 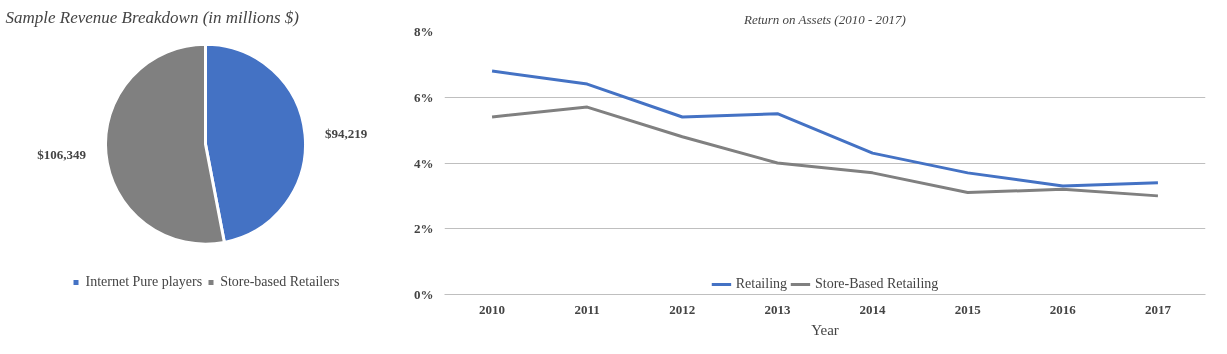 I want to click on x-tick-label: 2012, so click(x=682, y=309).